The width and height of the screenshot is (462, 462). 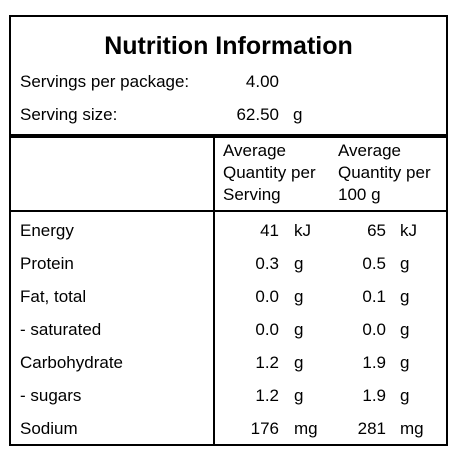 I want to click on serving-size-value: 62.50, so click(x=257, y=114).